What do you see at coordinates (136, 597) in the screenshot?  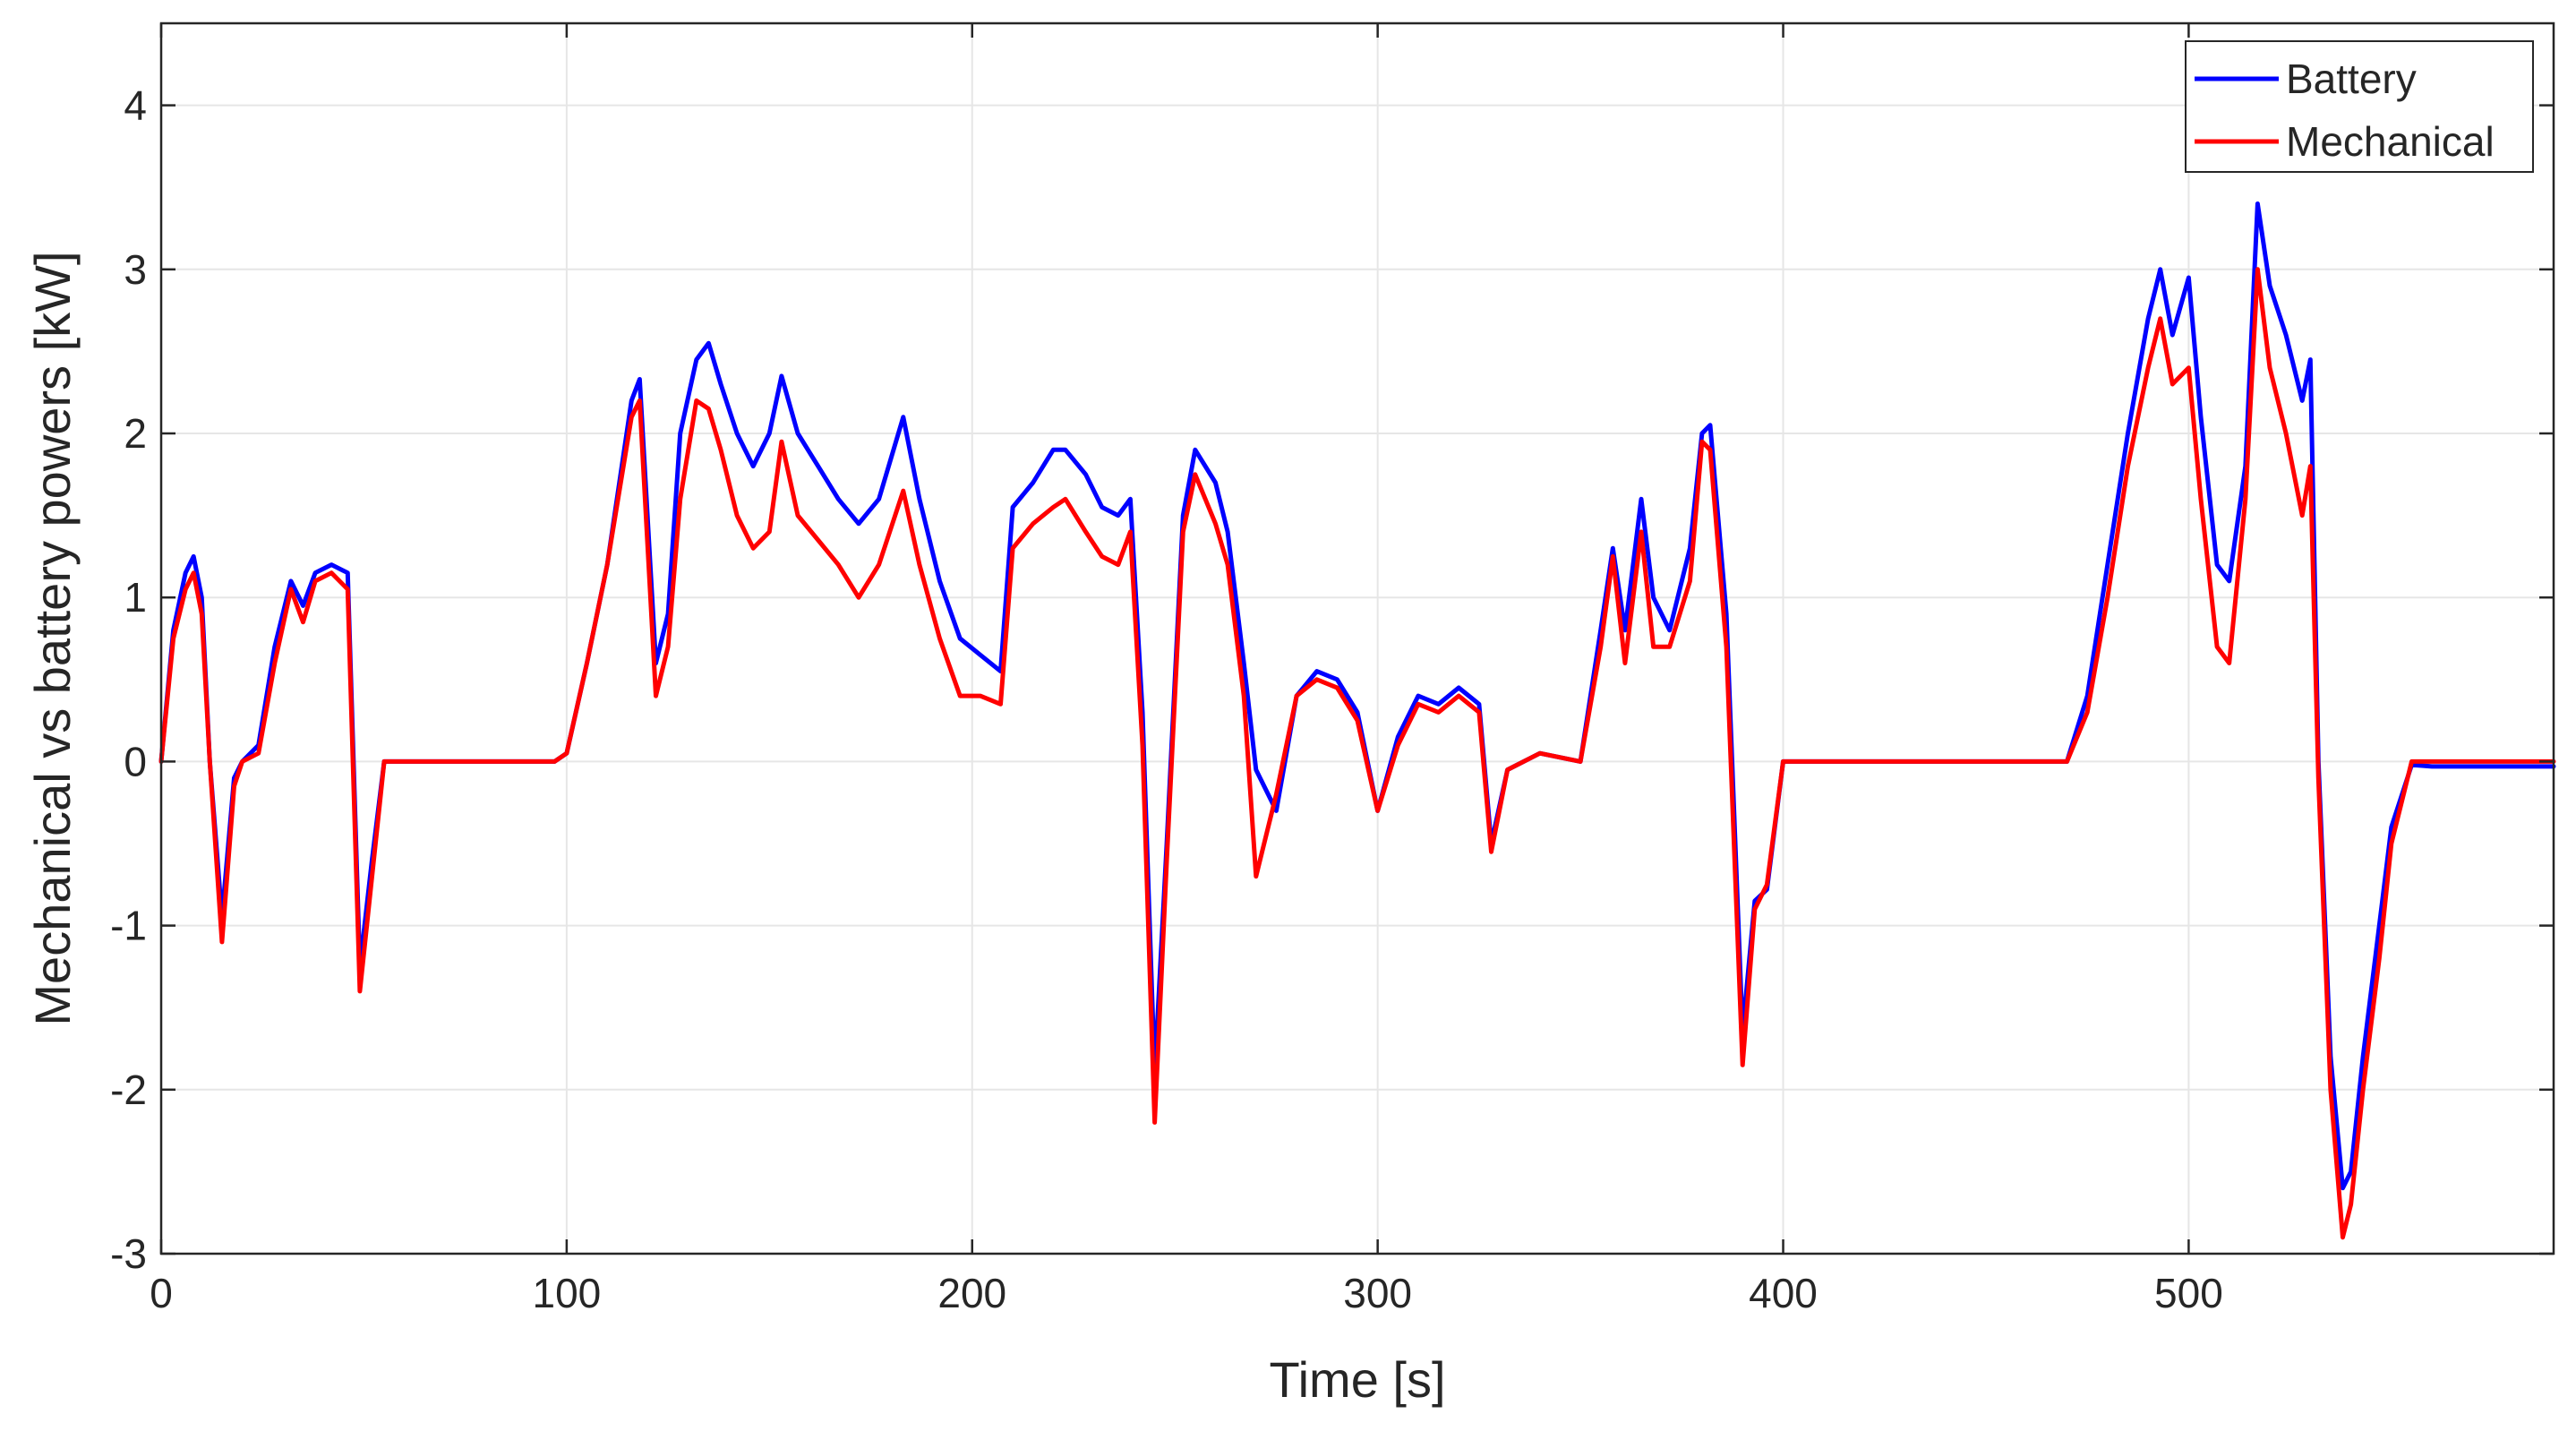 I see `y-tick-label: 1` at bounding box center [136, 597].